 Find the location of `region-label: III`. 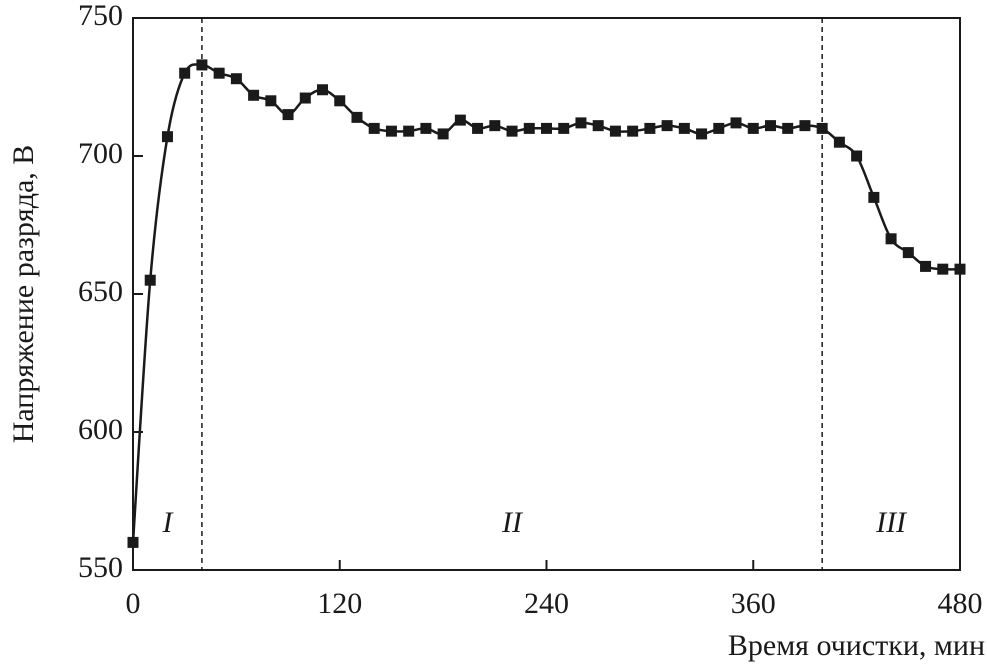

region-label: III is located at coordinates (891, 522).